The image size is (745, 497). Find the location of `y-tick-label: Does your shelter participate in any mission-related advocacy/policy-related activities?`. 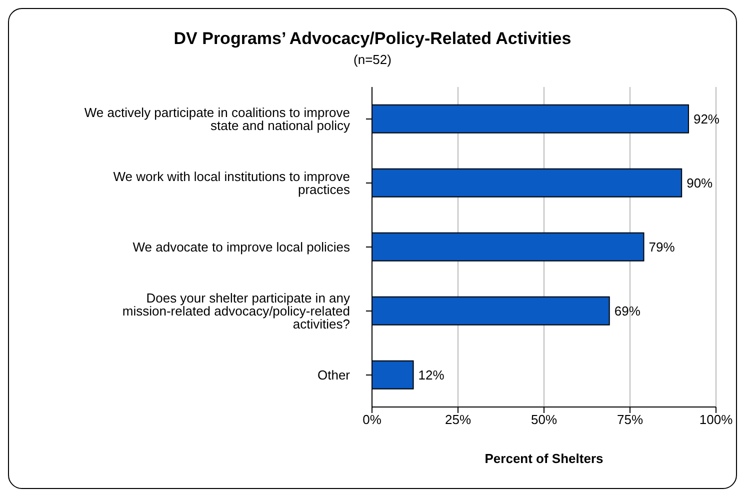

y-tick-label: Does your shelter participate in any mission-related advocacy/policy-related activities? is located at coordinates (236, 311).